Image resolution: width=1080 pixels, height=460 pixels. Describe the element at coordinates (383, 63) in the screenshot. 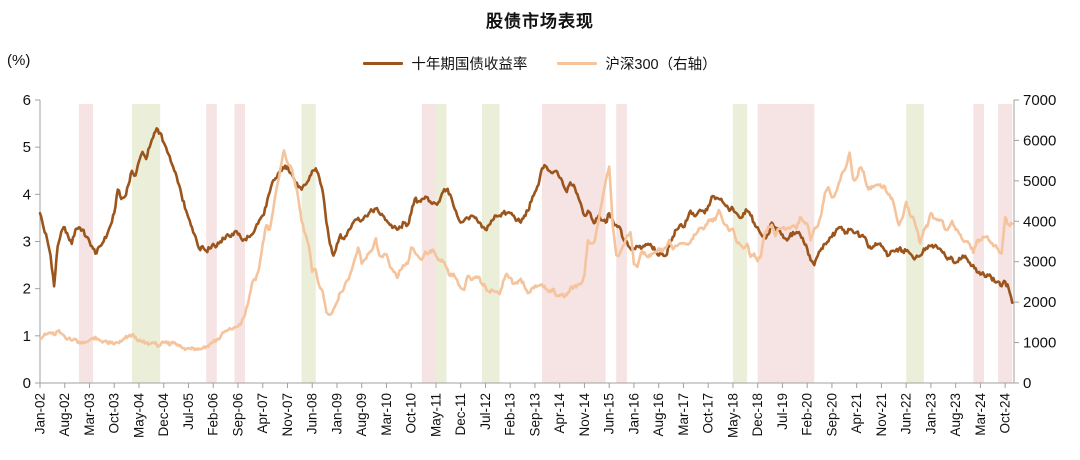

I see `treasury-yield-line-swatch` at that location.